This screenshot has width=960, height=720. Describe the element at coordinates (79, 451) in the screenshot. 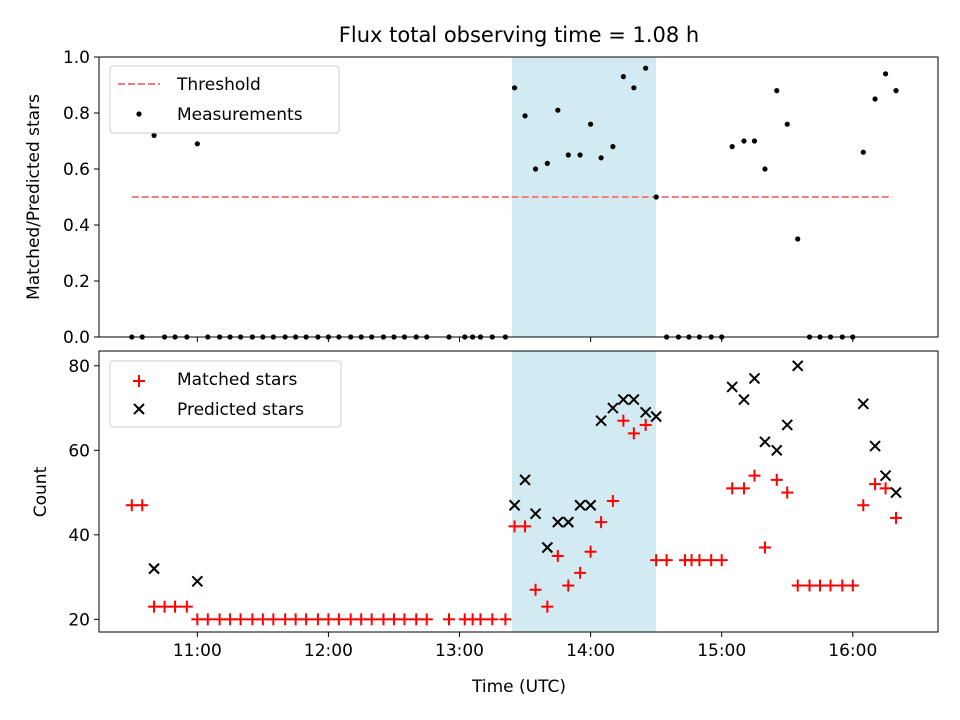

I see `y-tick-label: 60` at that location.